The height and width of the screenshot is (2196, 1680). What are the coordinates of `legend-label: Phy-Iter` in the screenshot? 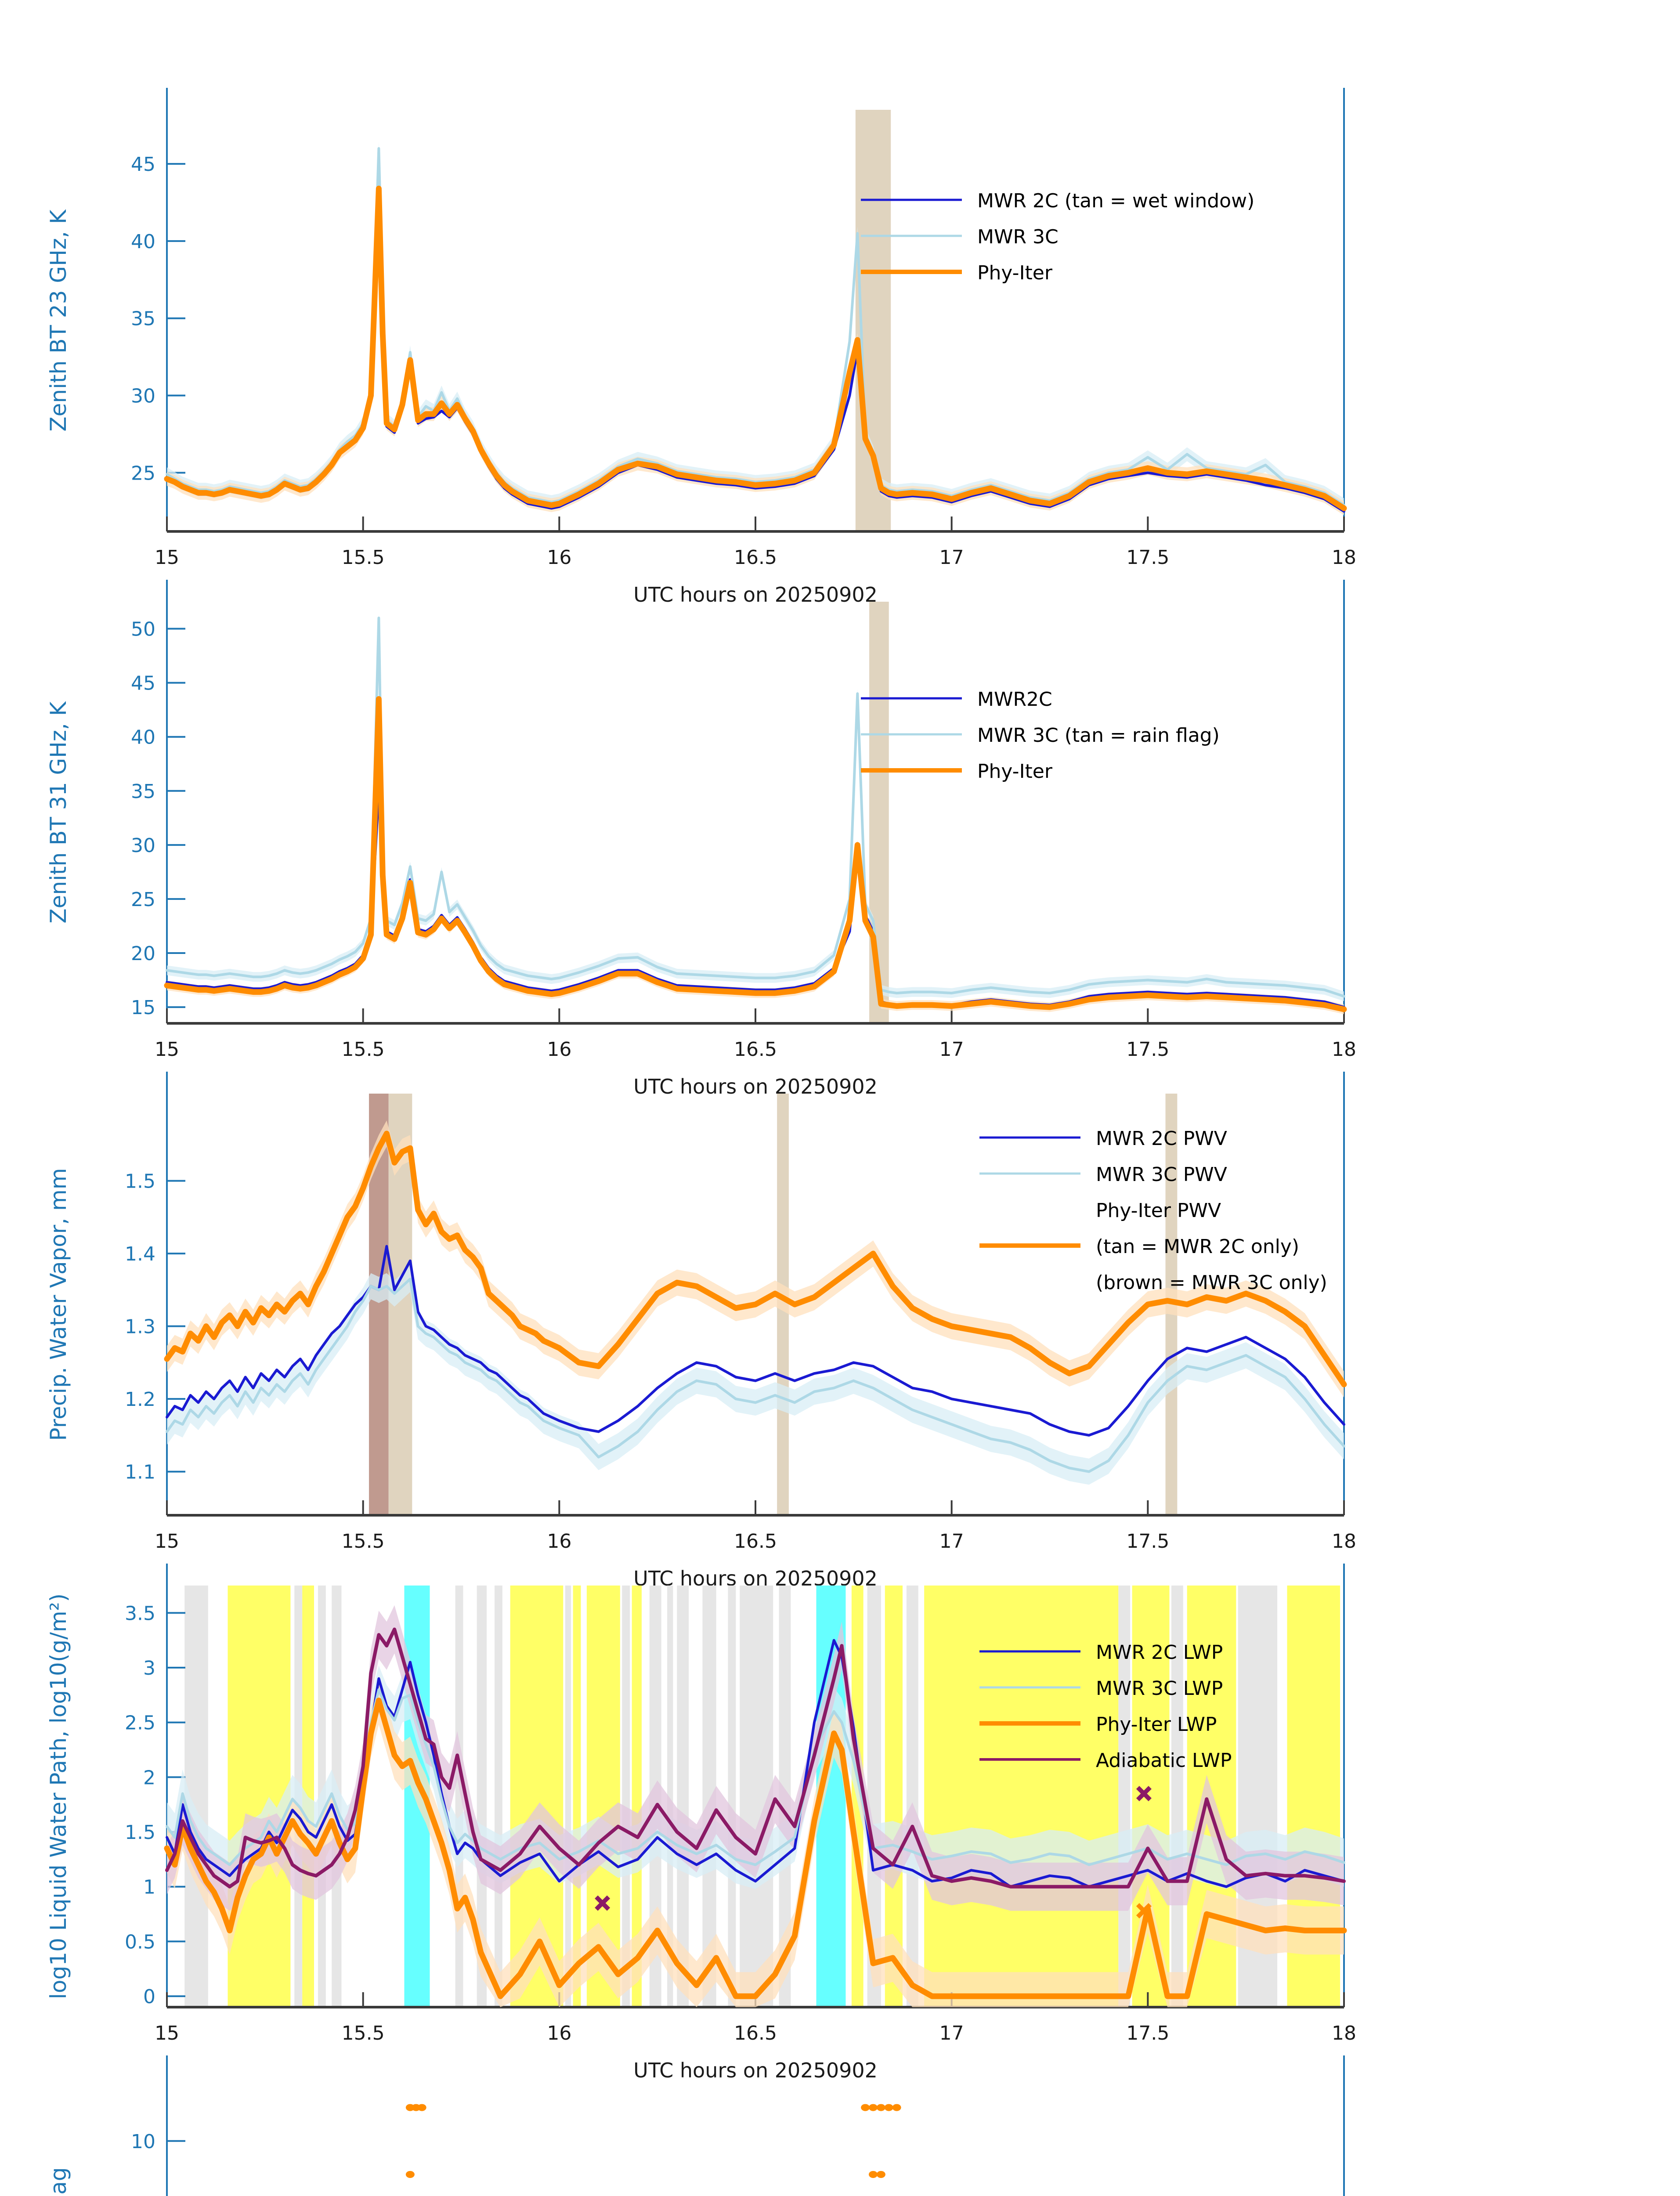 It's located at (1015, 771).